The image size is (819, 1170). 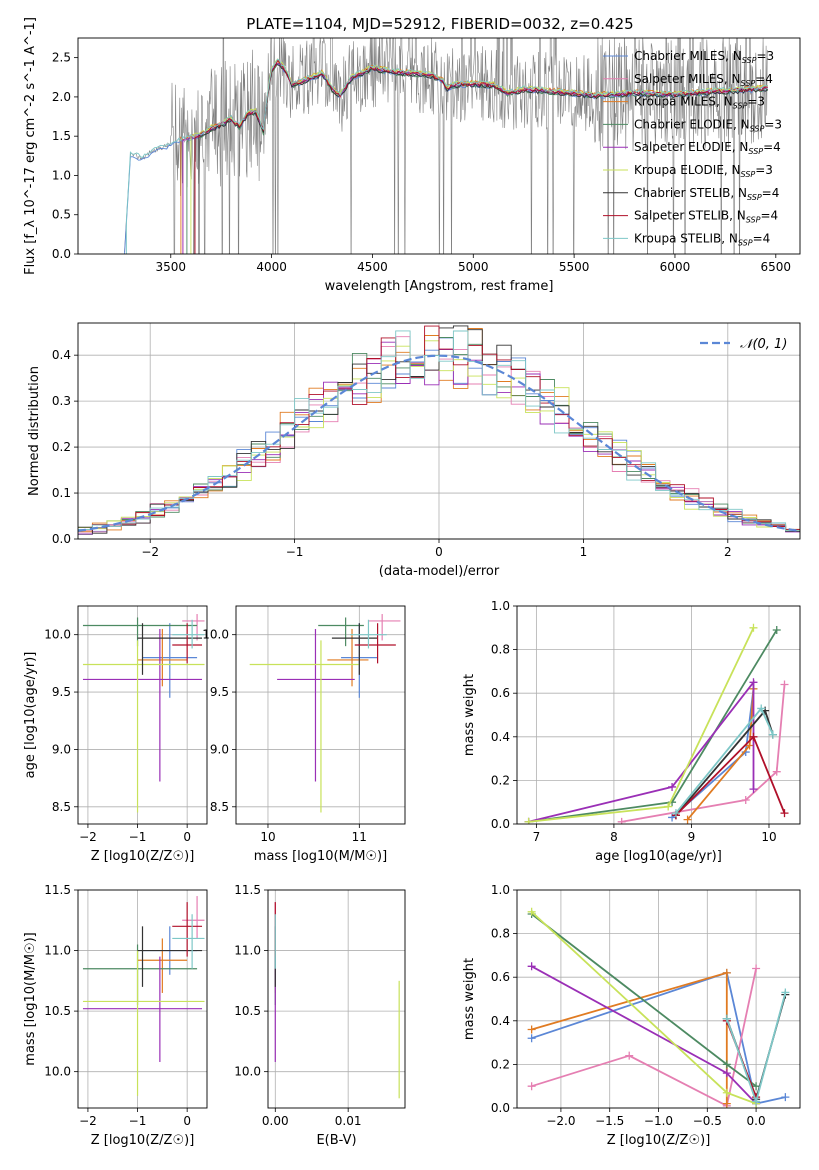 What do you see at coordinates (473, 267) in the screenshot?
I see `x-tick-label: 5000` at bounding box center [473, 267].